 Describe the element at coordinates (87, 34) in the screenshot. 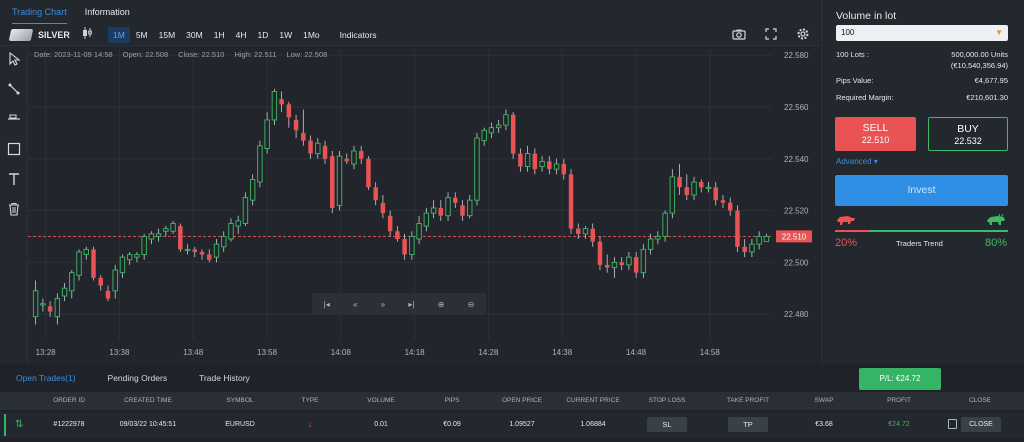

I see `candlestick-icon` at that location.